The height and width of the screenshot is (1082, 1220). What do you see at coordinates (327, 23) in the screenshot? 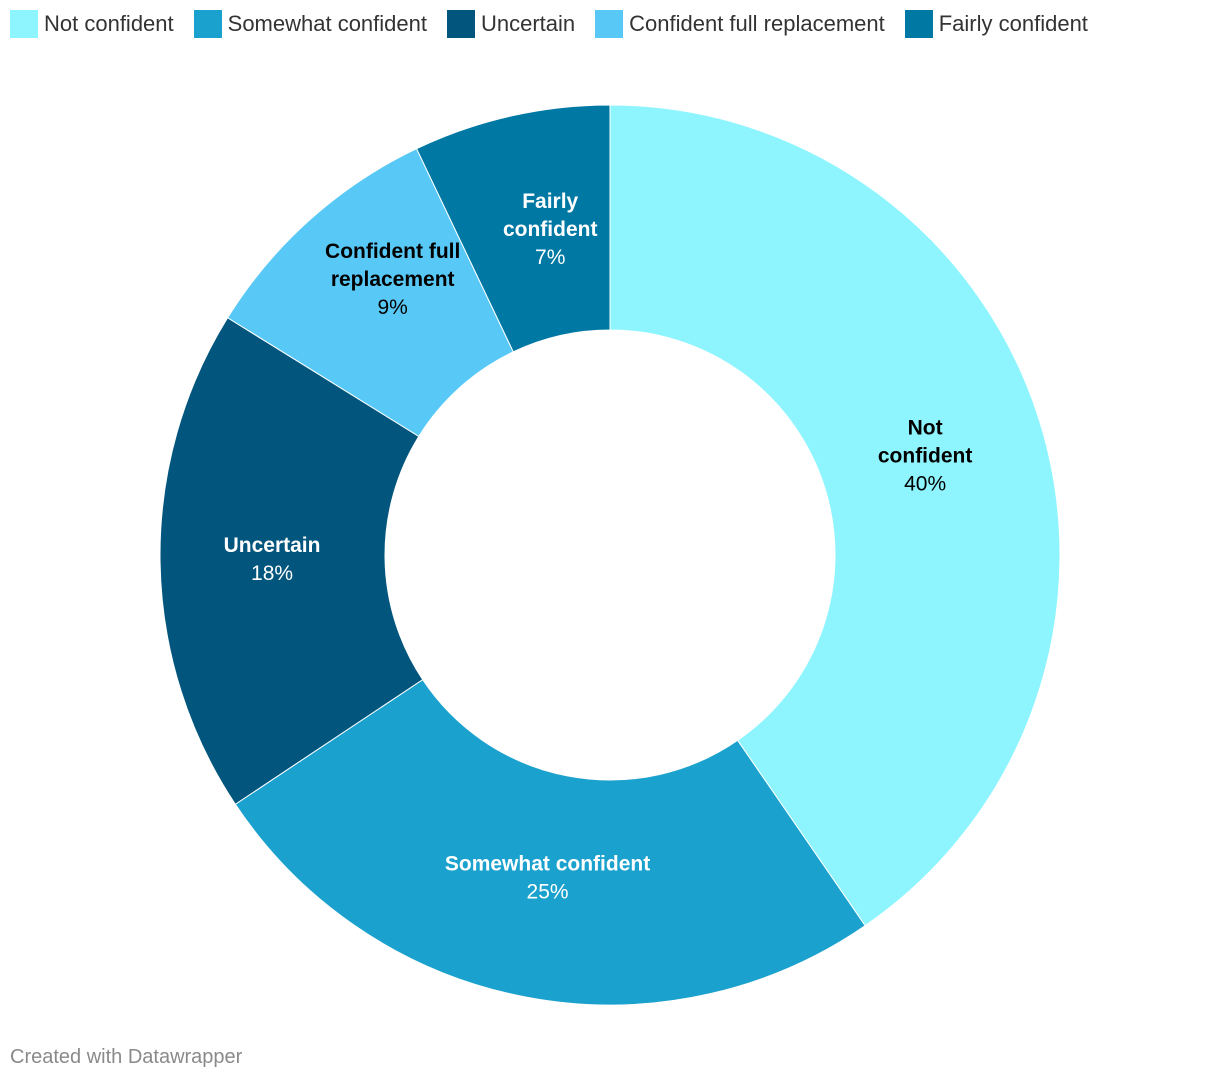
I see `legend-label: Somewhat confident` at bounding box center [327, 23].